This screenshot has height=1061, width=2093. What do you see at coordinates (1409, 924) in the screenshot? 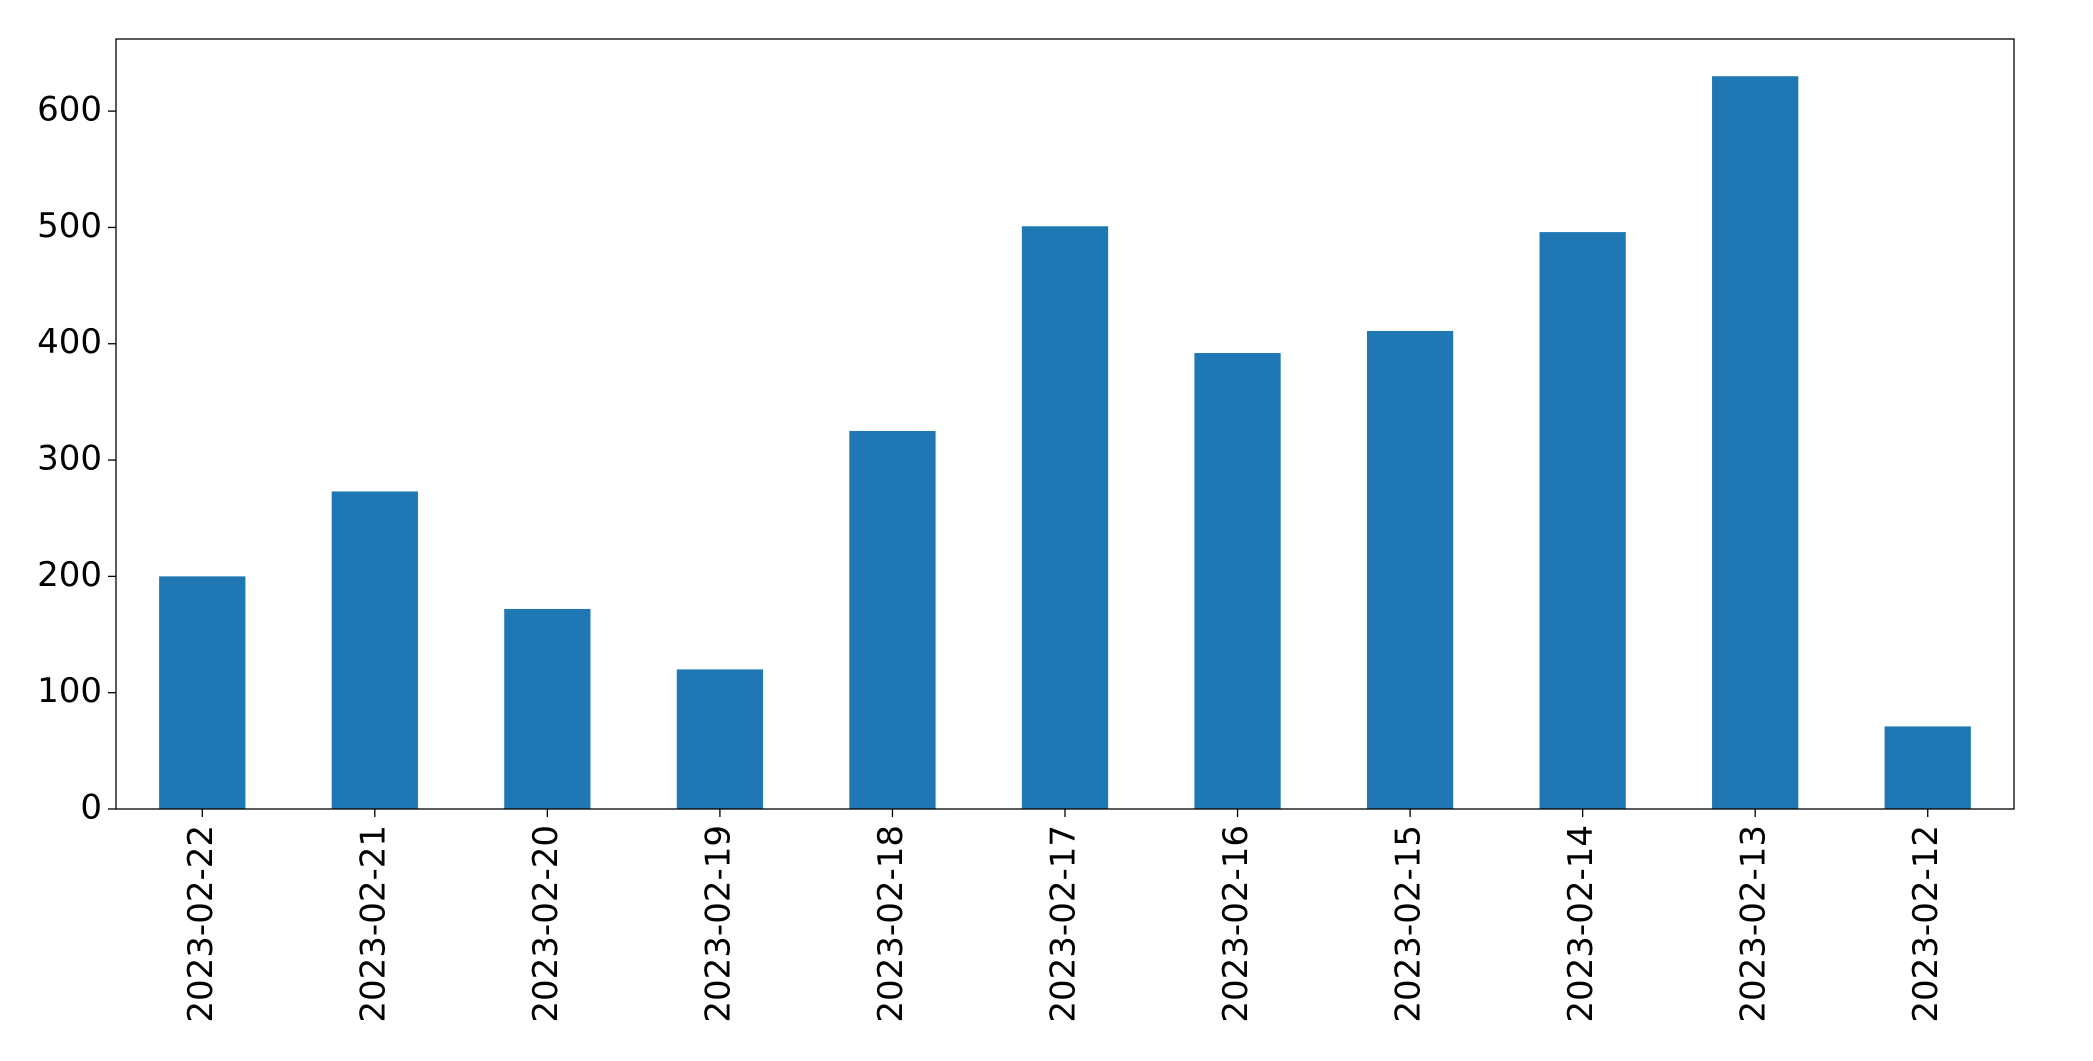
I see `x-tick-label: 2023-02-15` at bounding box center [1409, 924].